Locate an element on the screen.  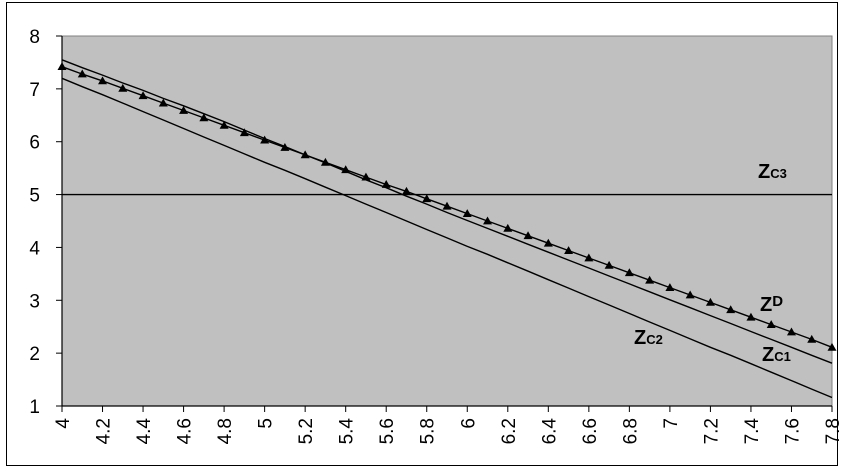
series-label-sub: D is located at coordinates (777, 301).